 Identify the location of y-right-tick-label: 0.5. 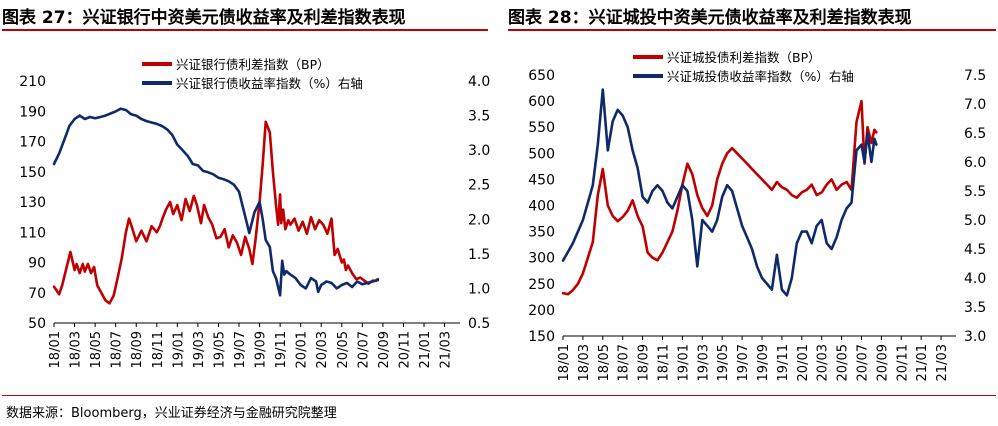
(479, 324).